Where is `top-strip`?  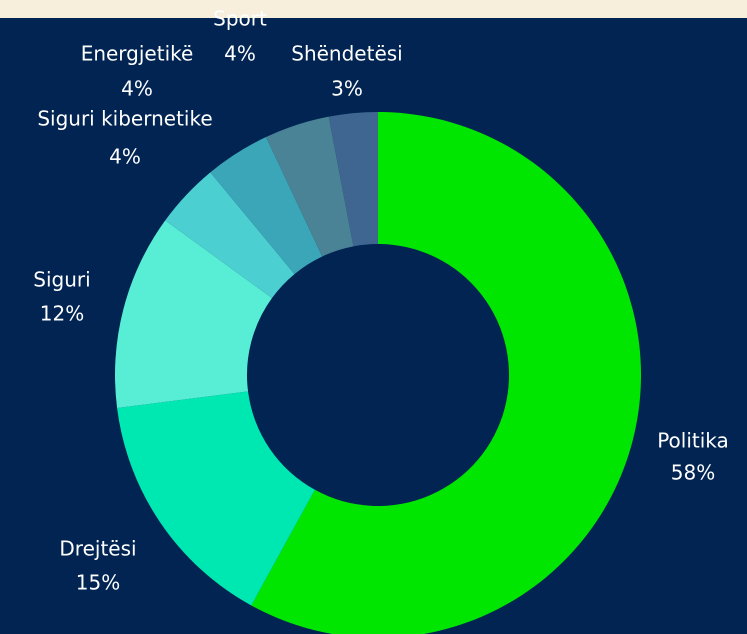
top-strip is located at coordinates (373, 9).